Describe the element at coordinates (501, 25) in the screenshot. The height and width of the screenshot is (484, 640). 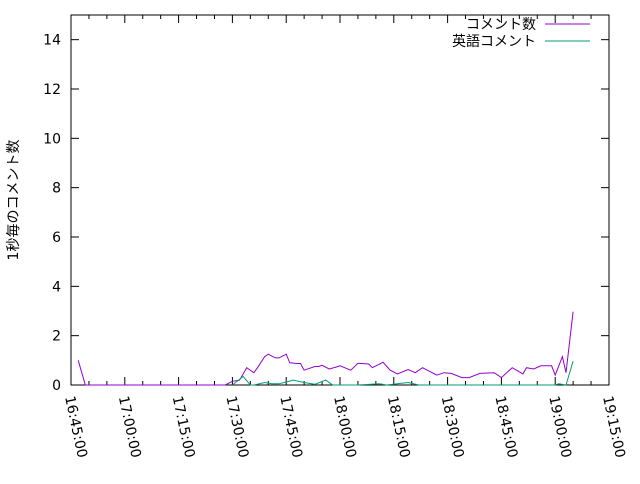
I see `legend-label: コメント数` at that location.